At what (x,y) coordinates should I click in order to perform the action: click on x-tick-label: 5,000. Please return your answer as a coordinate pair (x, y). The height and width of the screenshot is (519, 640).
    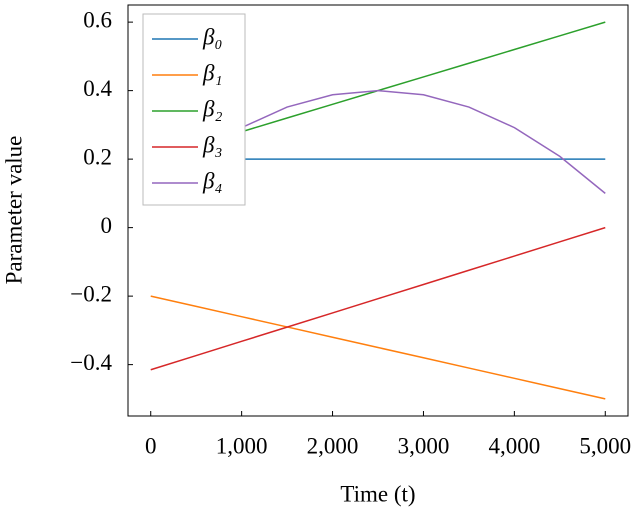
    Looking at the image, I should click on (605, 445).